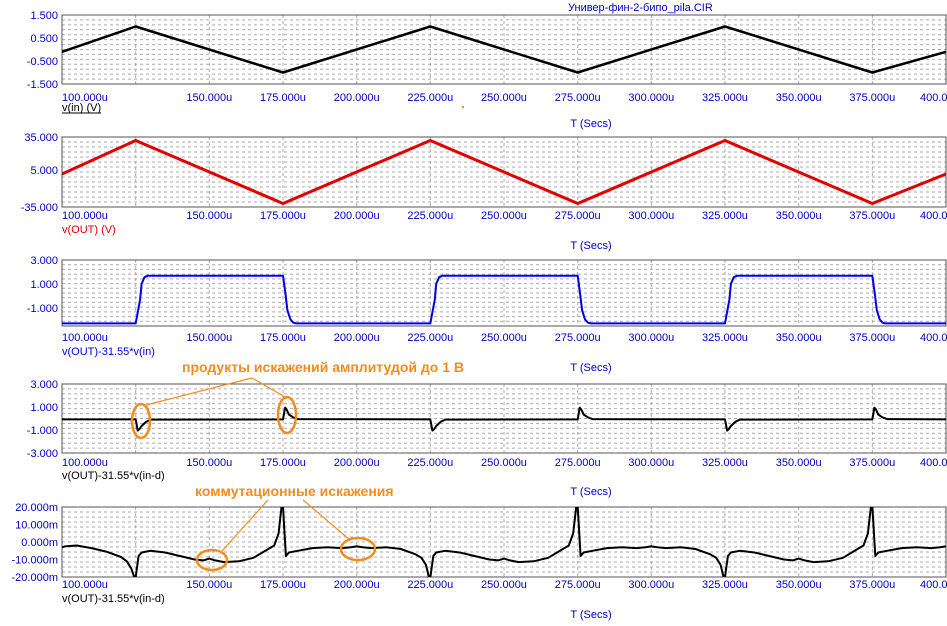 The image size is (947, 626). I want to click on file-title: Универ-фин-2-бипо_pila.CIR, so click(640, 8).